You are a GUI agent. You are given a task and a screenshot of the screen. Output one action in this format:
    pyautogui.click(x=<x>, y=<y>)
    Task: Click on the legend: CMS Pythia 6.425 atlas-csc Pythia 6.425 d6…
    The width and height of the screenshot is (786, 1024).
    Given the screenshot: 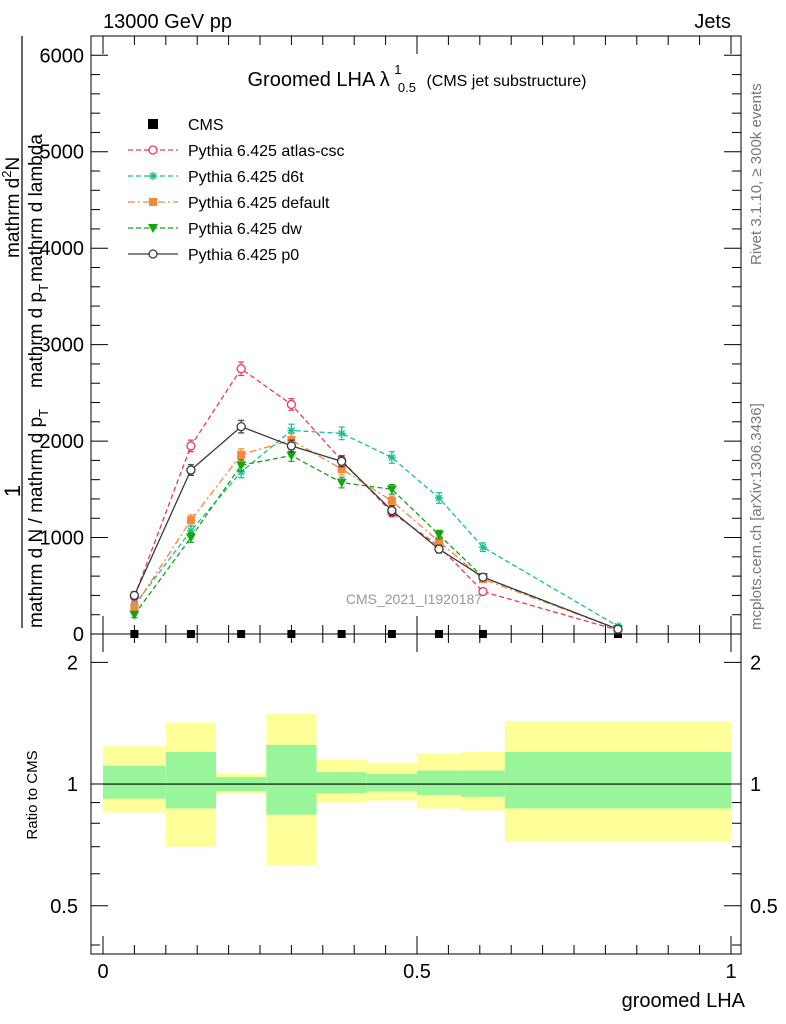 What is the action you would take?
    pyautogui.click(x=236, y=190)
    